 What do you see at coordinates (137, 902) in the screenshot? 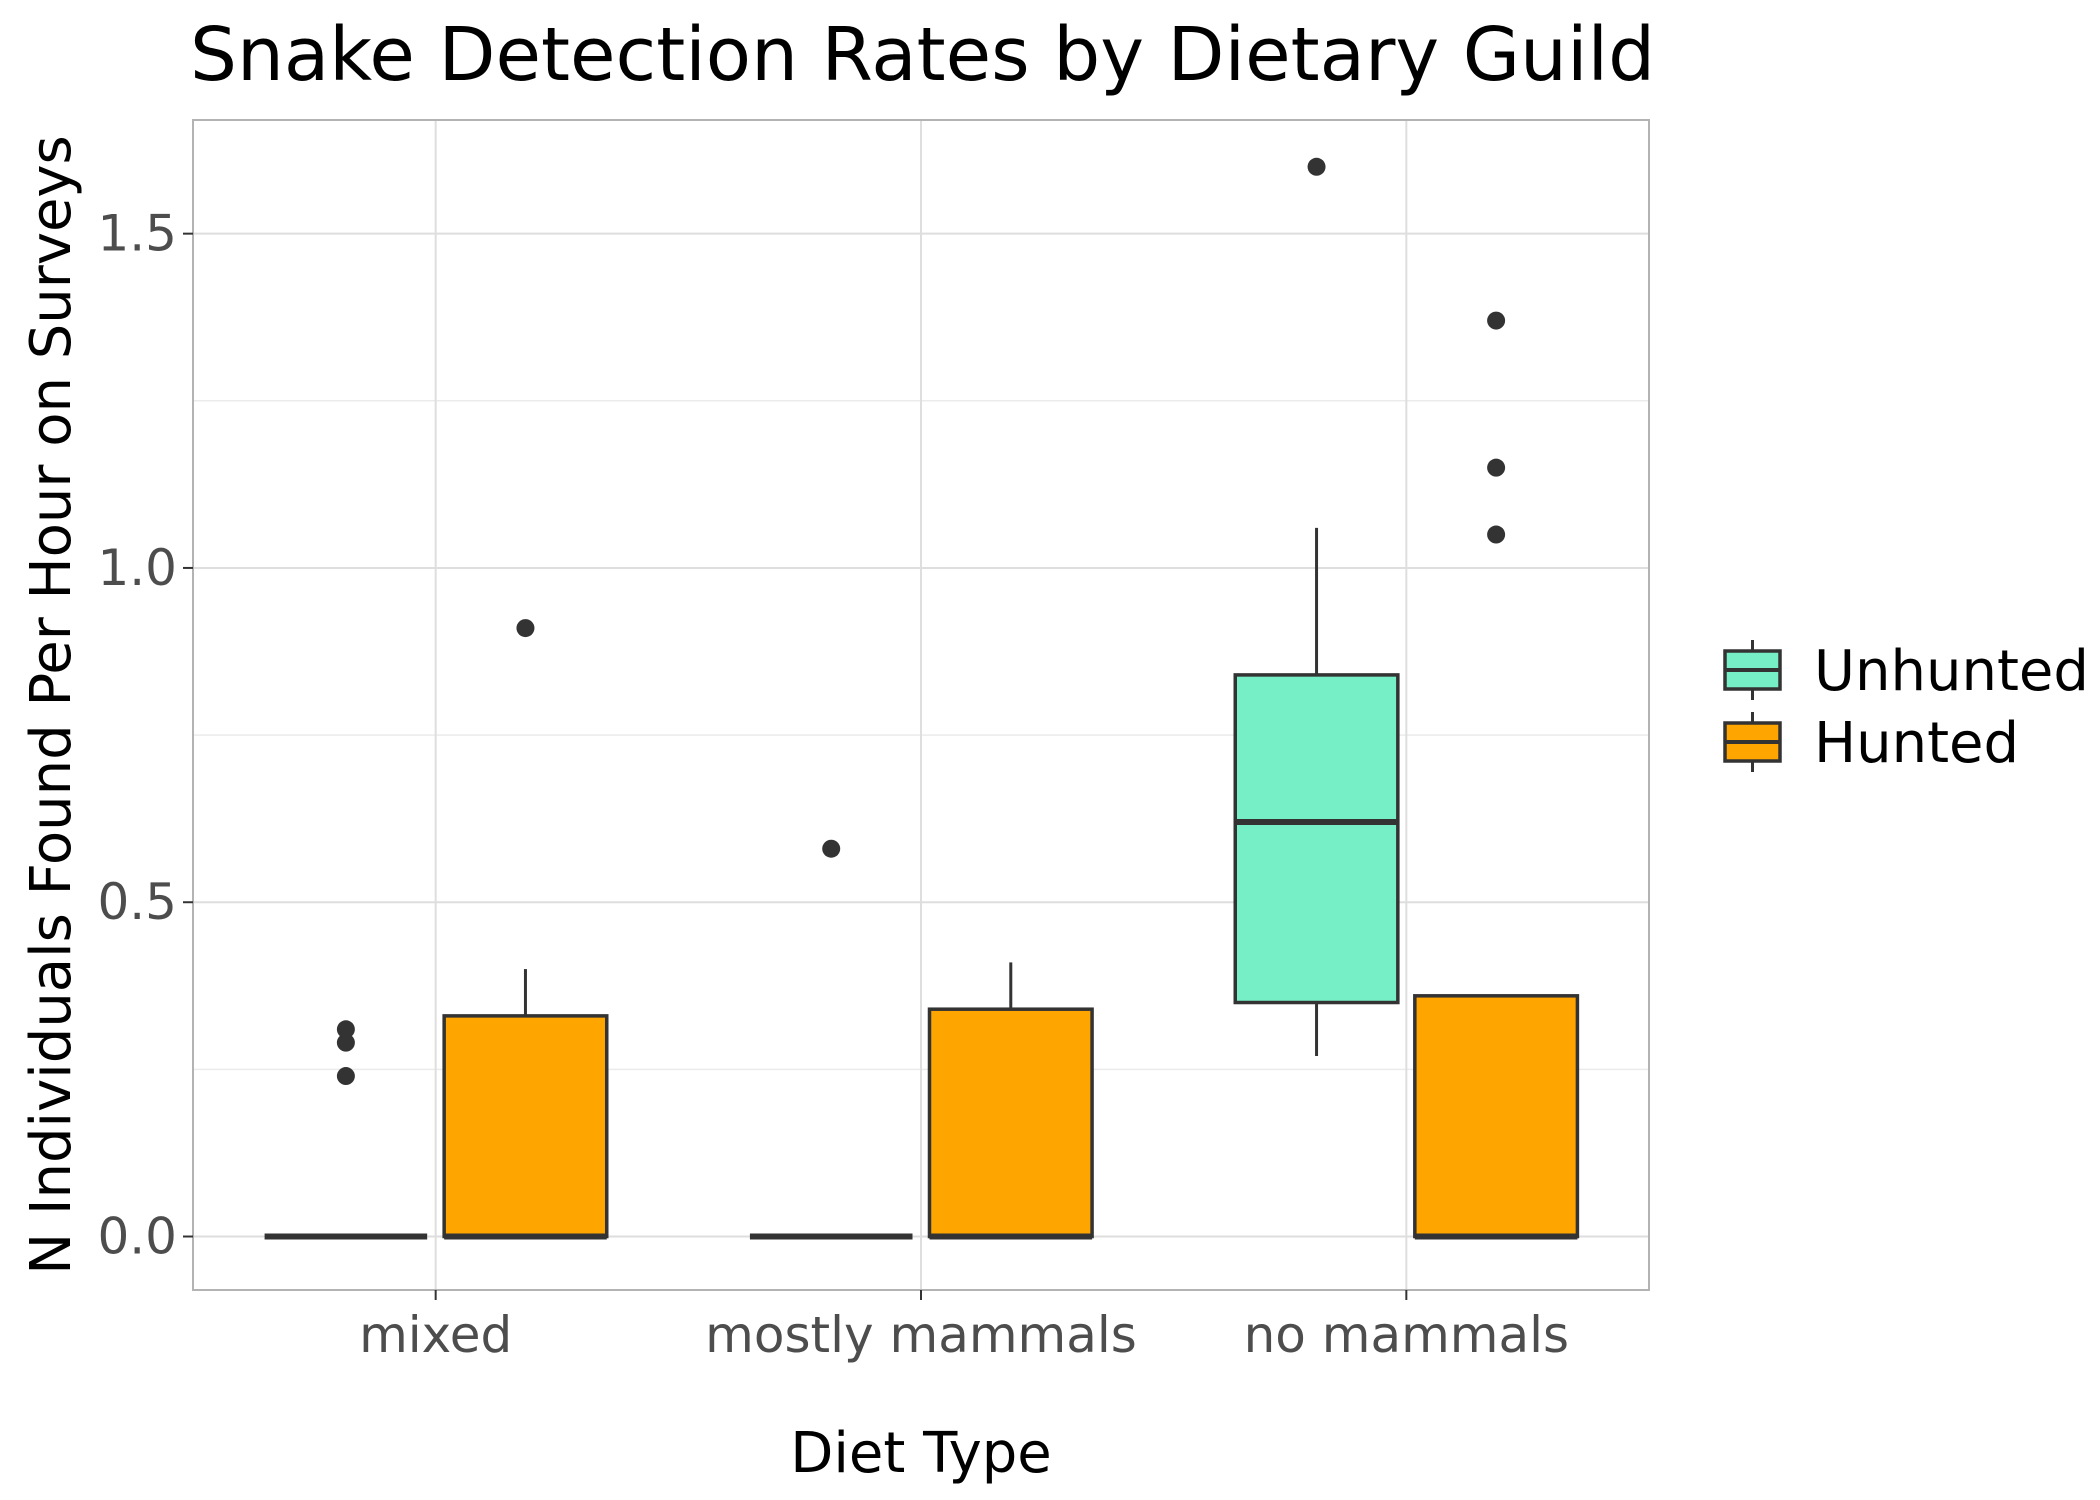
I see `y-tick-label: 0.5` at bounding box center [137, 902].